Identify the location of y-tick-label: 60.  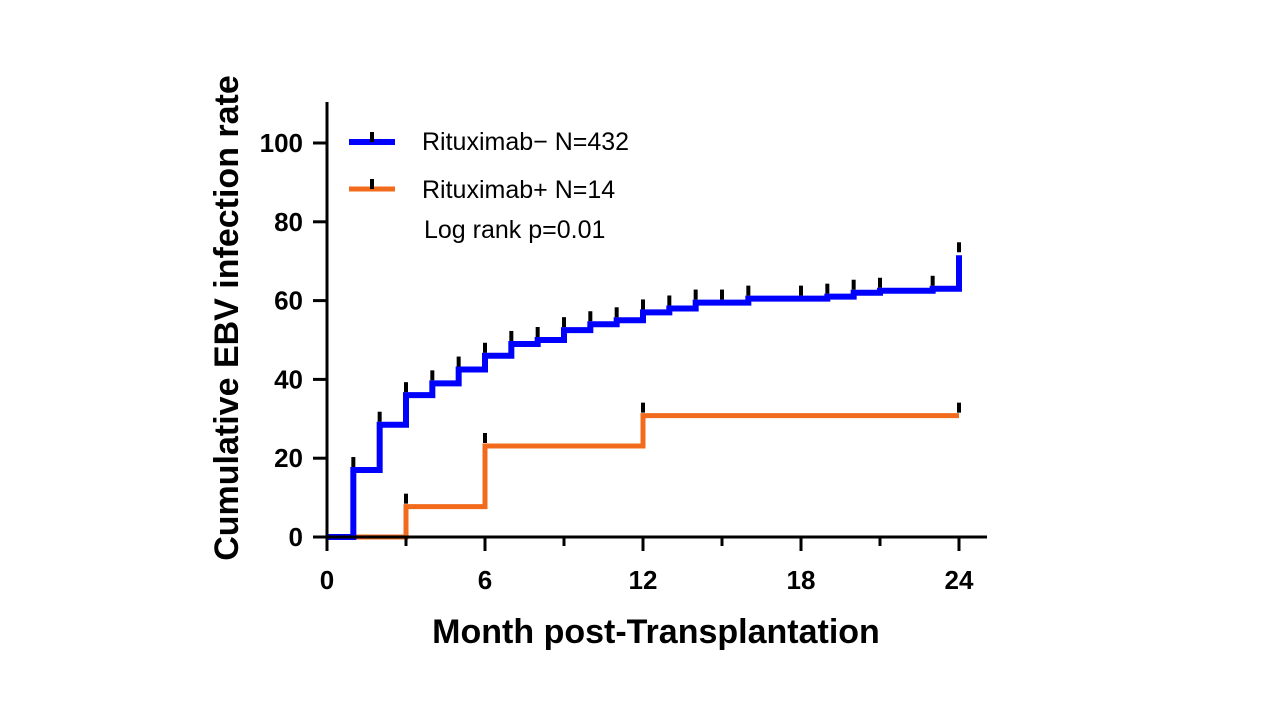
(288, 301).